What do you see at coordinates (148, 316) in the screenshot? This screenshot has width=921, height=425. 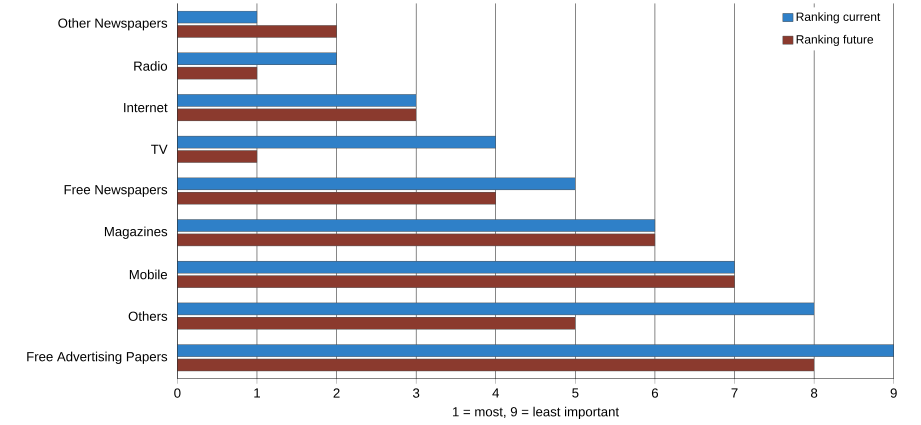 I see `y-tick-label: Others` at bounding box center [148, 316].